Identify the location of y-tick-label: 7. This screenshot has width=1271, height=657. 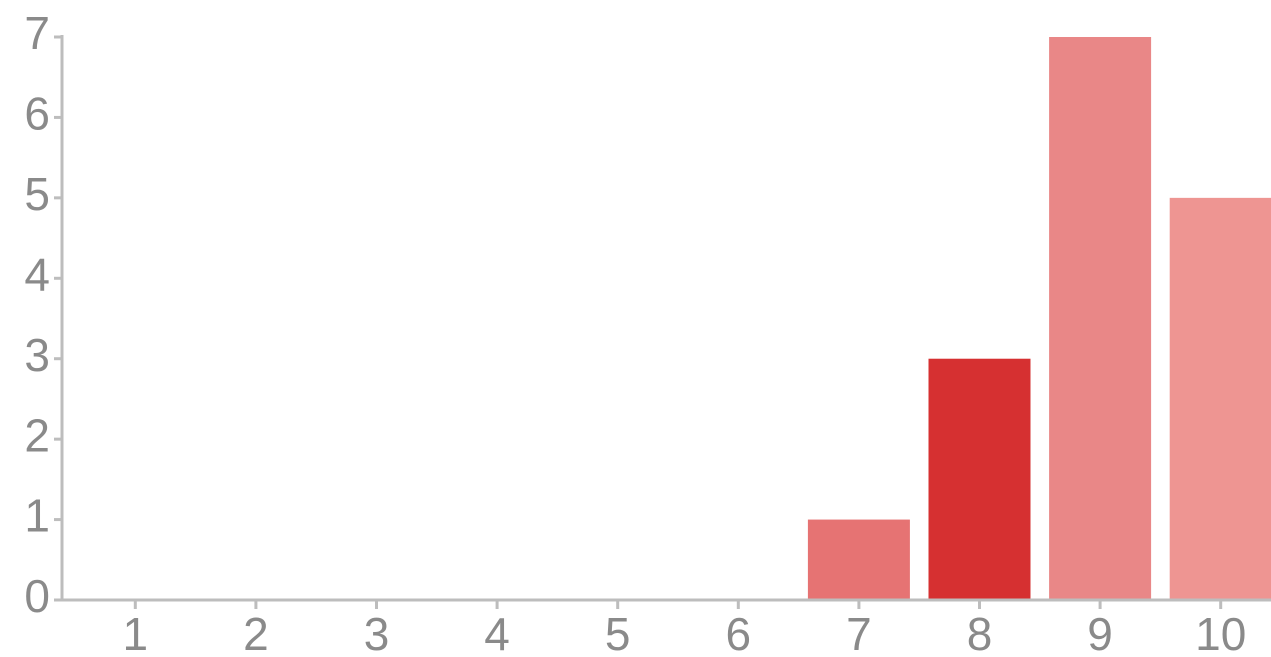
(37, 33).